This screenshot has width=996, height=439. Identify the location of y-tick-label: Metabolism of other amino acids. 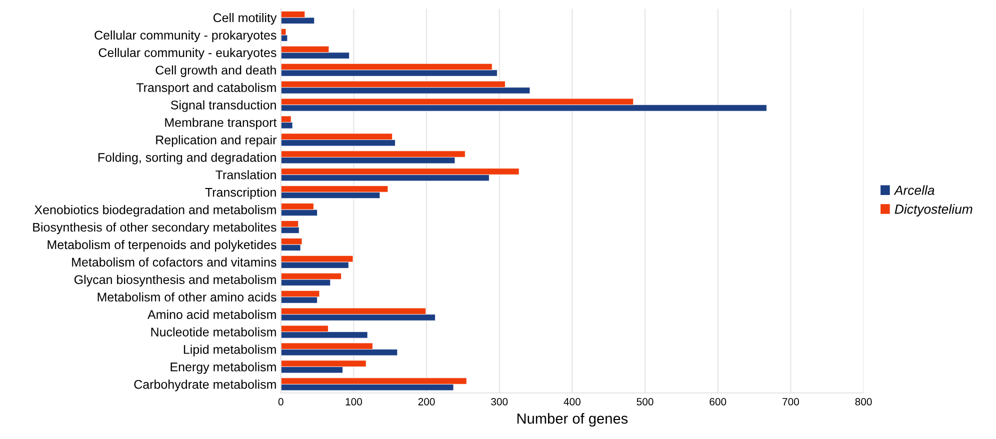
(187, 297).